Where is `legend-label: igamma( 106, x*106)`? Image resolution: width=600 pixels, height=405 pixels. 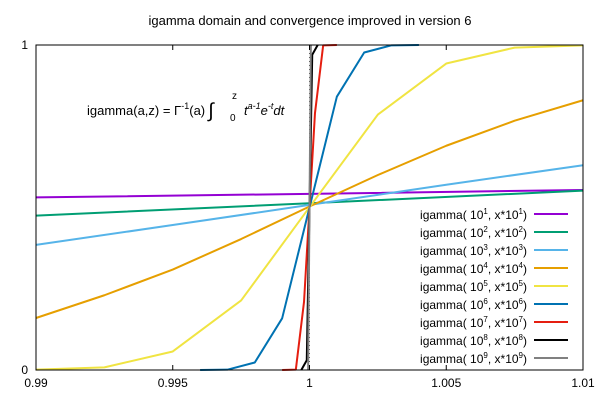 legend-label: igamma( 106, x*106) is located at coordinates (473, 304).